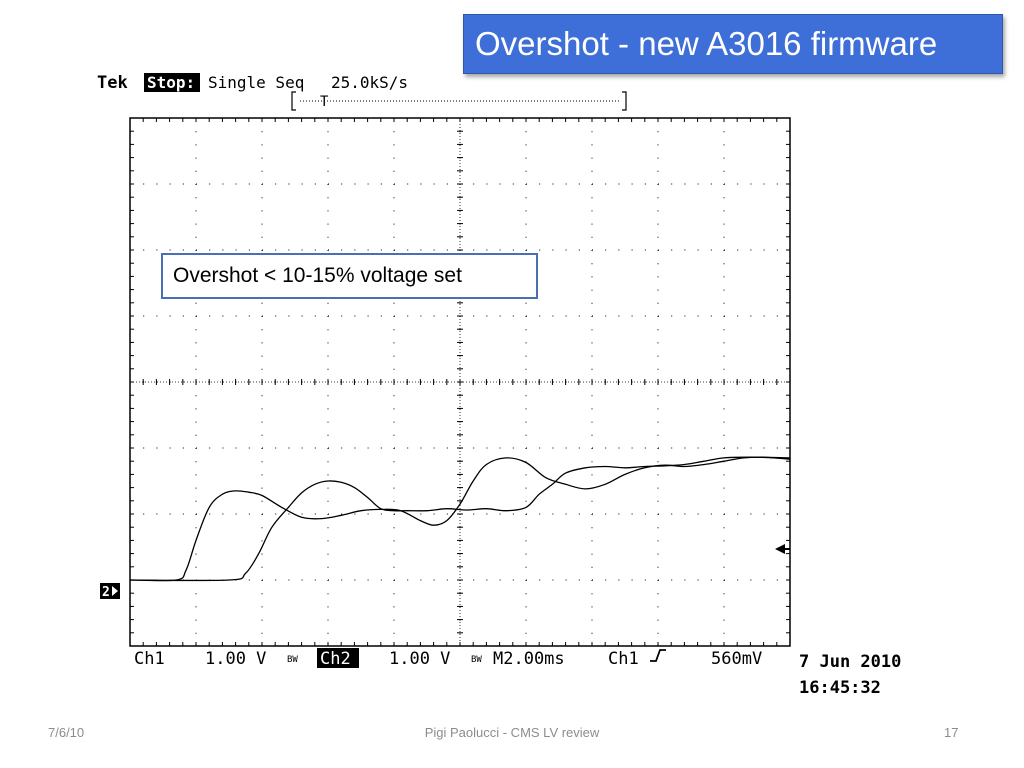  I want to click on record-bracket, so click(459, 101).